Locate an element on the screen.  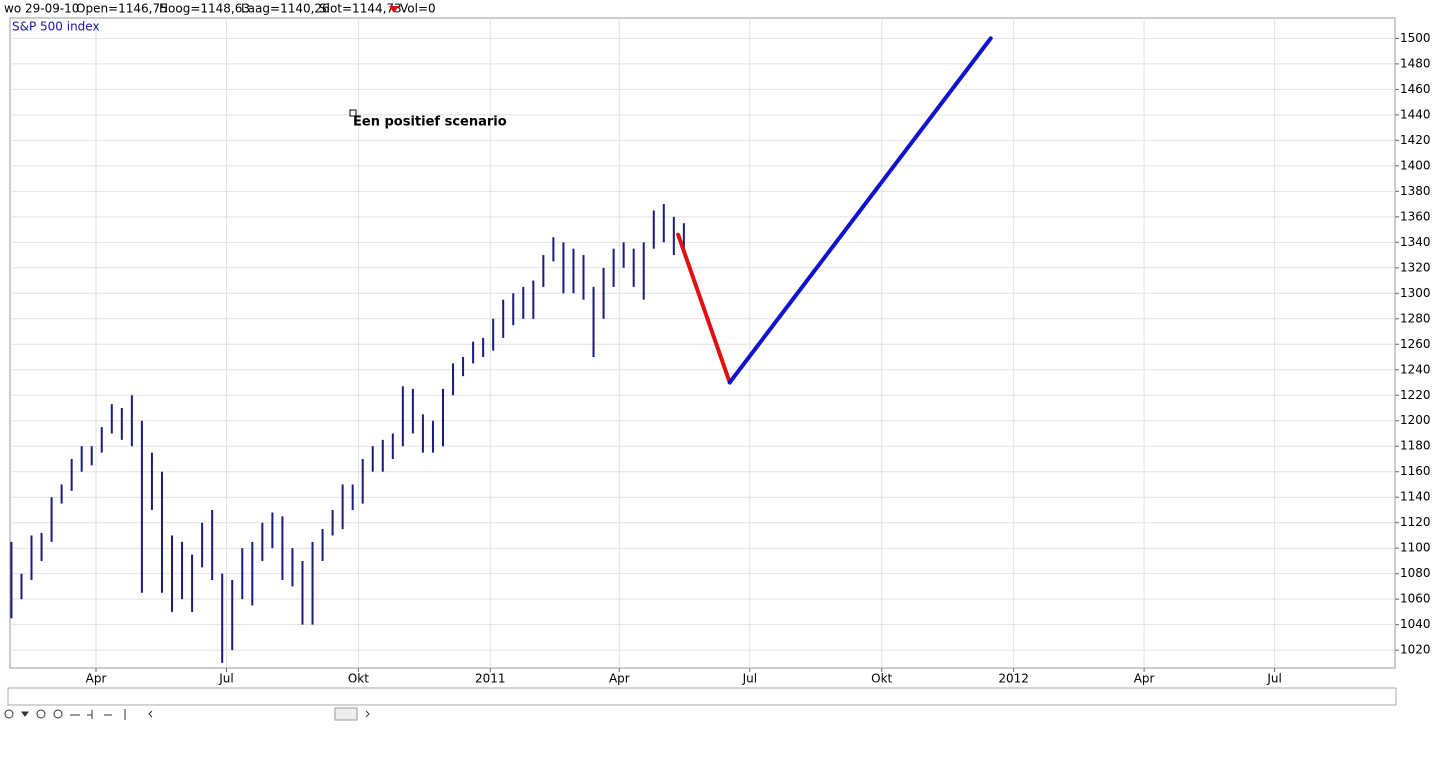
y-tick-label: 1480 is located at coordinates (1415, 63).